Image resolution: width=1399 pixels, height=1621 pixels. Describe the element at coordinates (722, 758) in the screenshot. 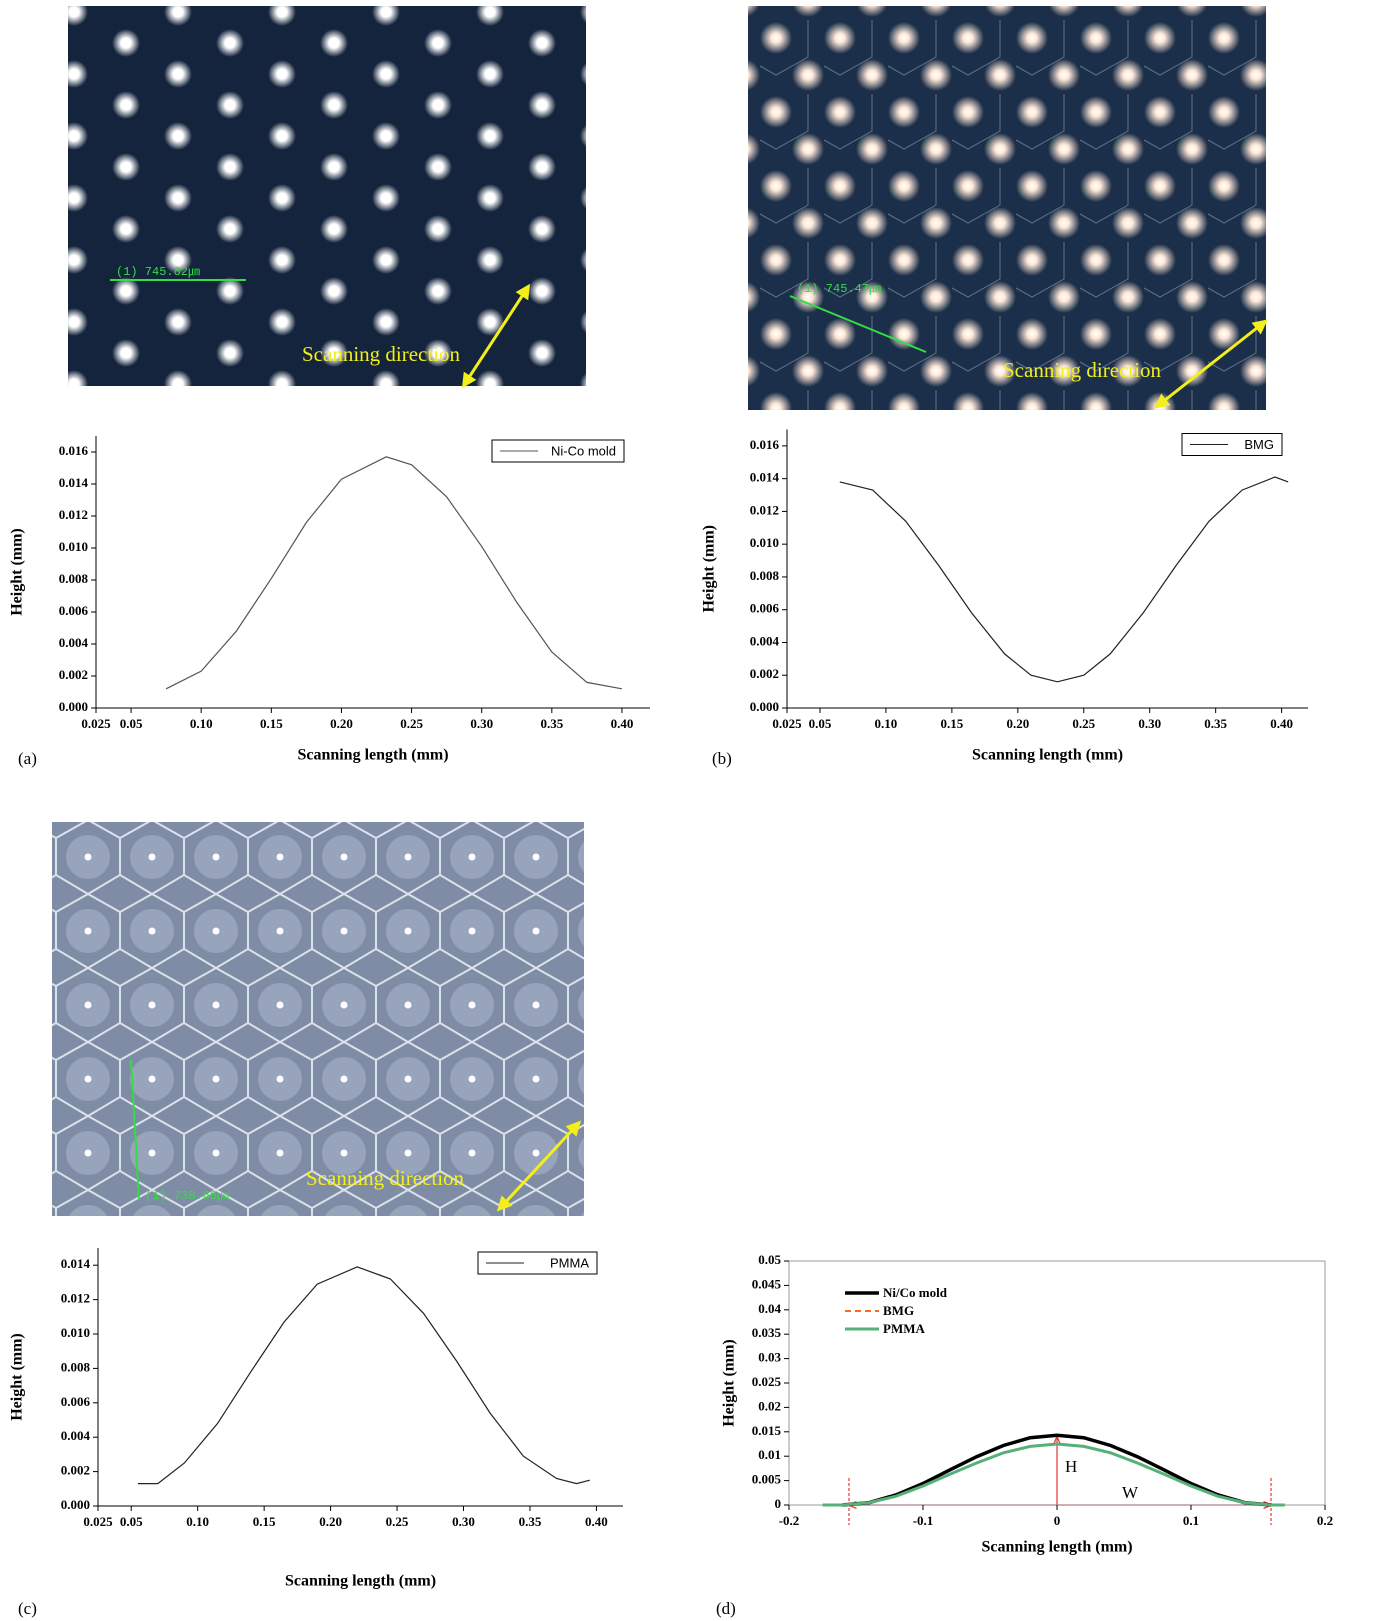

I see `panel-label: (b)` at that location.